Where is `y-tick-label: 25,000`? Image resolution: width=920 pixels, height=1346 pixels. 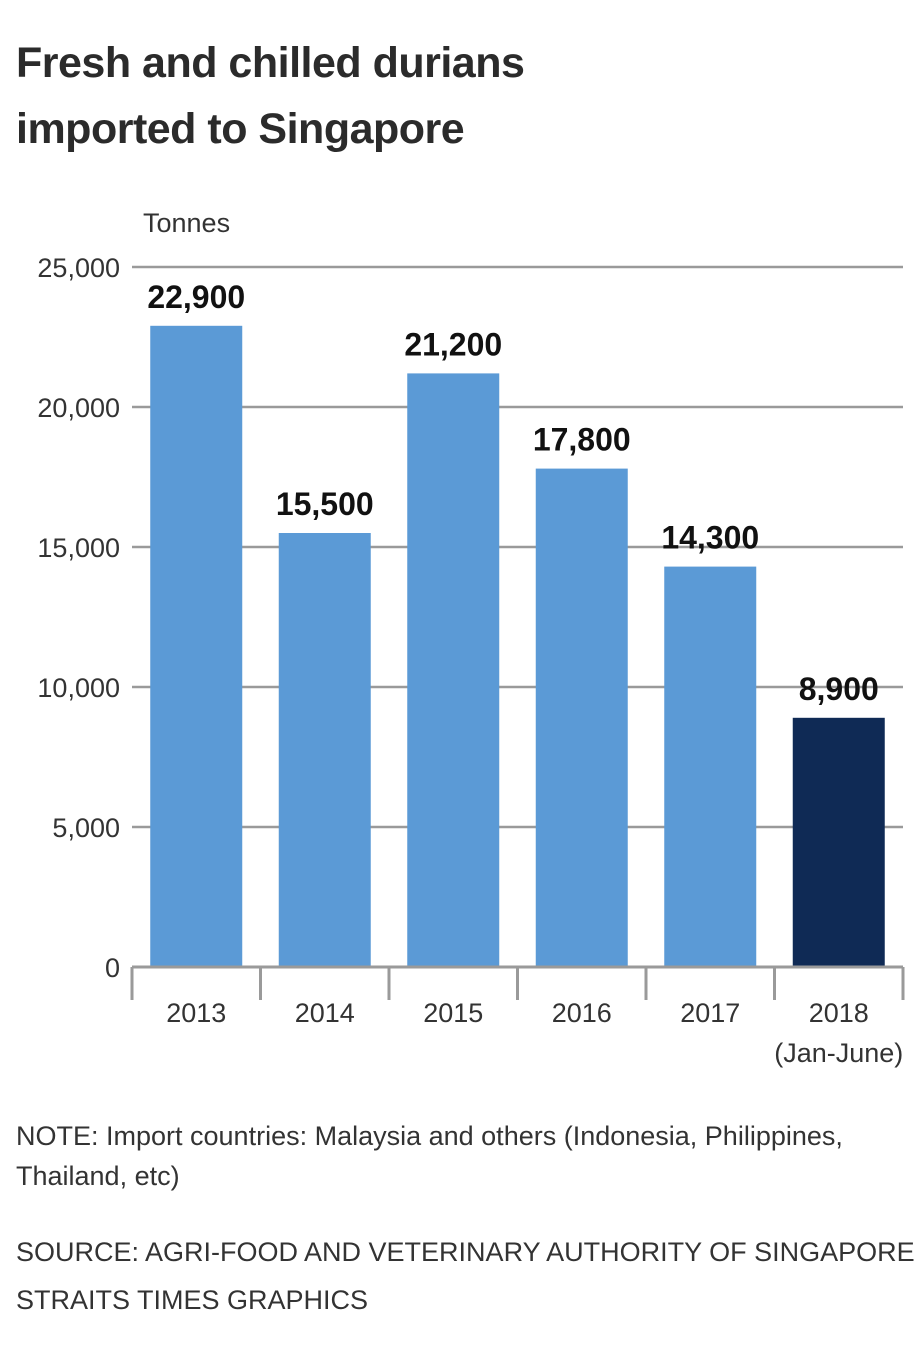 y-tick-label: 25,000 is located at coordinates (78, 268).